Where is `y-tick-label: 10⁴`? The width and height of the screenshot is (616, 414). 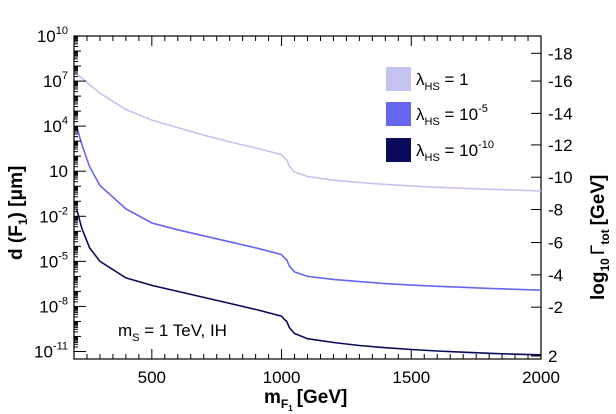 y-tick-label: 10⁴ is located at coordinates (55, 125).